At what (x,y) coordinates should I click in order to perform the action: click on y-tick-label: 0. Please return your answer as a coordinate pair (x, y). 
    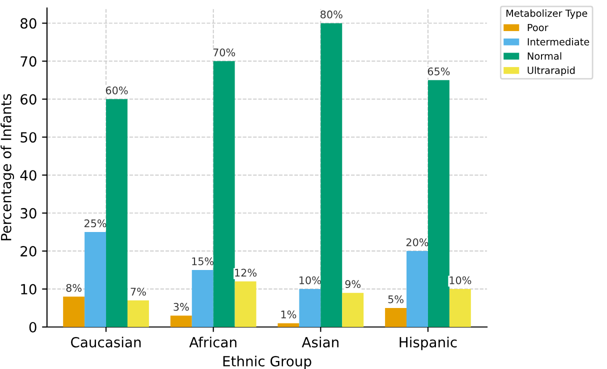
    Looking at the image, I should click on (32, 327).